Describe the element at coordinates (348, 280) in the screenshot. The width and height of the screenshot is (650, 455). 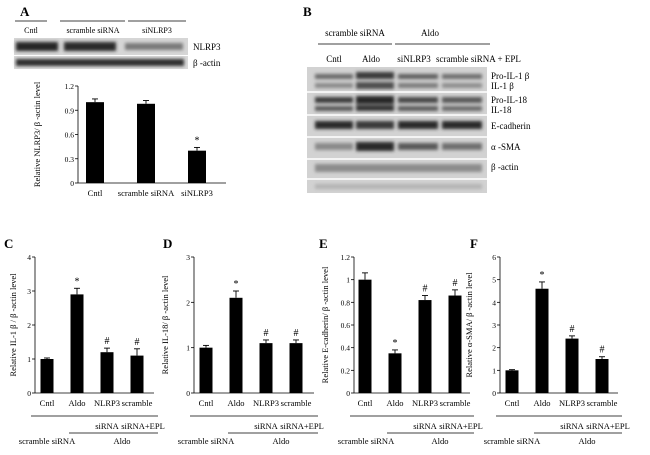
I see `chart-e-y-tick-label: 1` at that location.